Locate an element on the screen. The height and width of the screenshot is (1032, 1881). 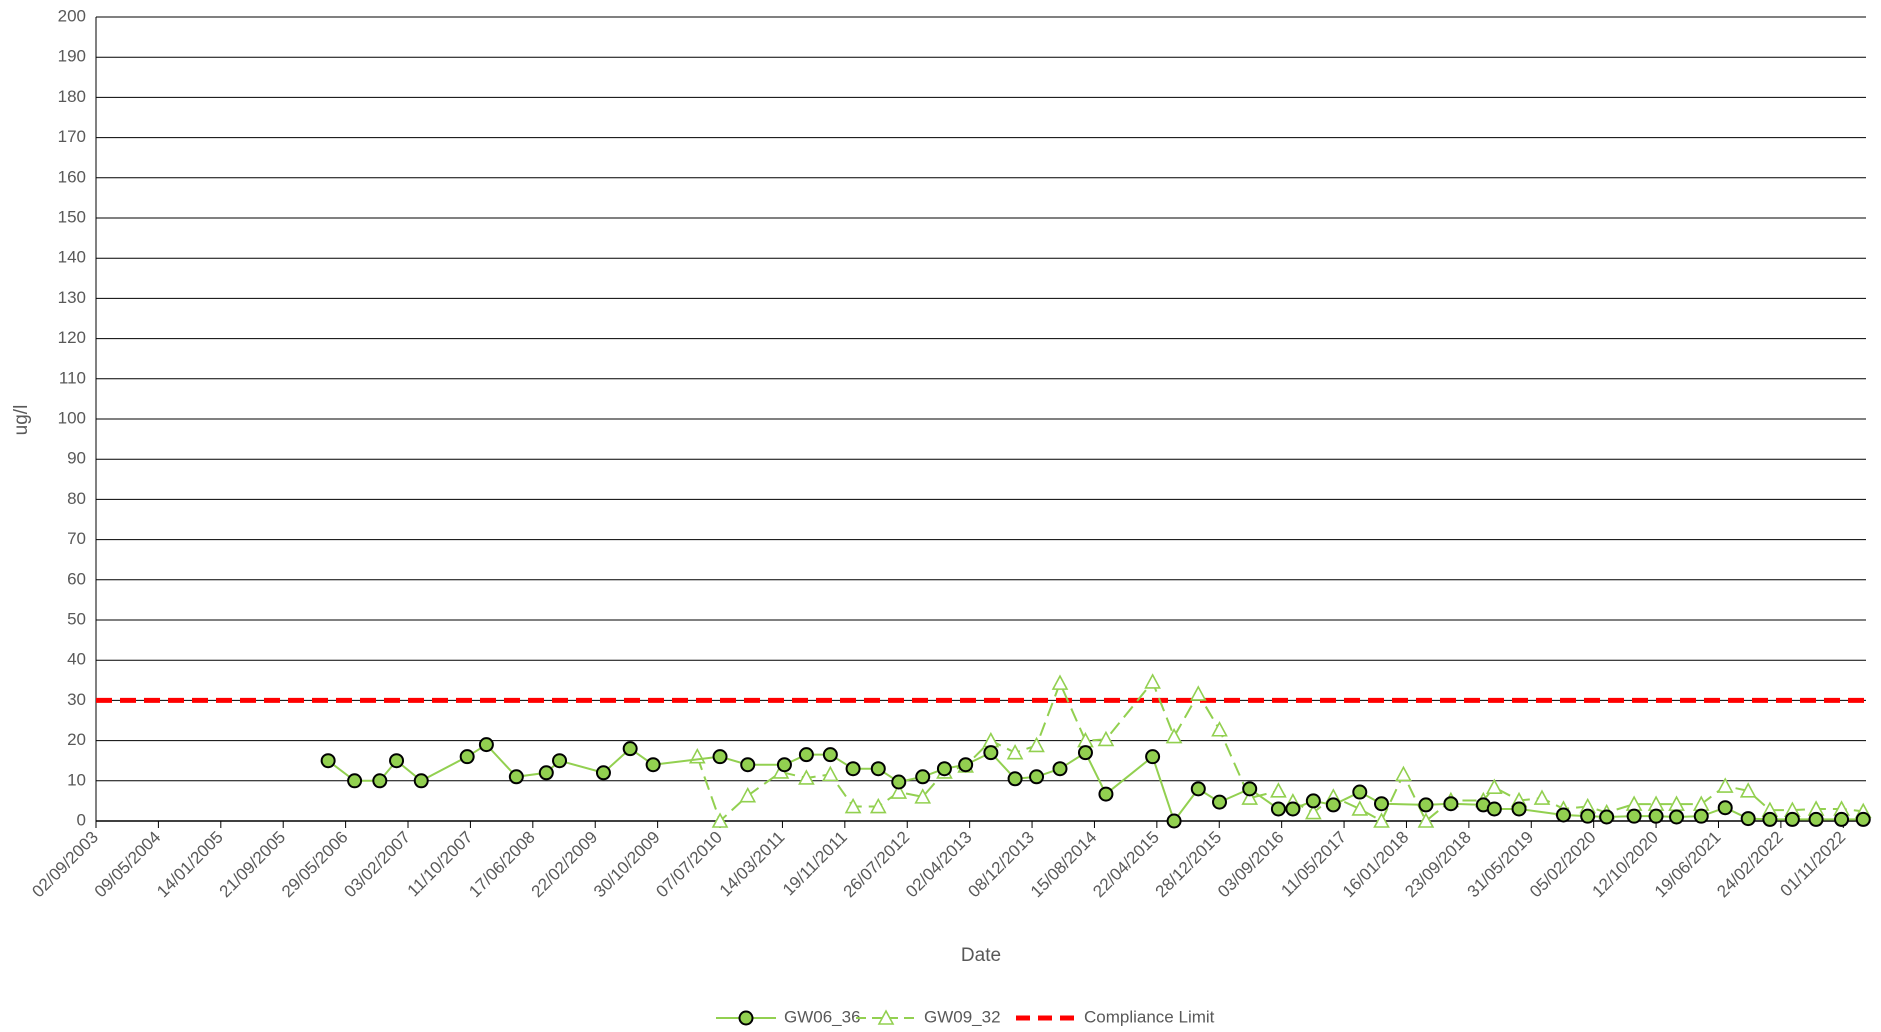
y-tick-label: 200 is located at coordinates (72, 15).